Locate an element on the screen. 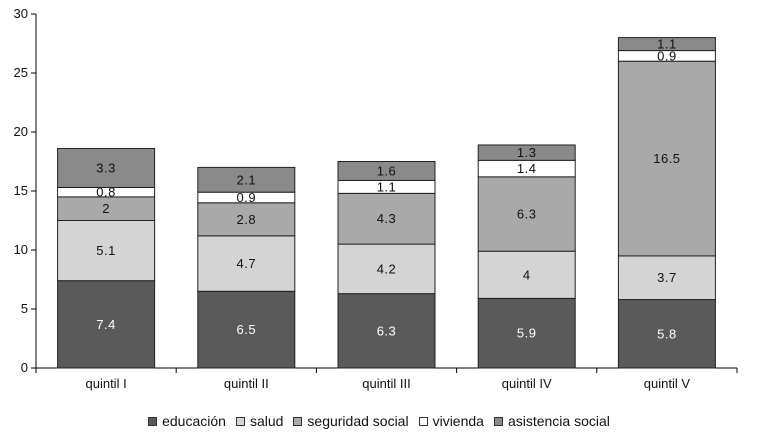 The width and height of the screenshot is (758, 432). bar-value-label: 5.9 is located at coordinates (527, 333).